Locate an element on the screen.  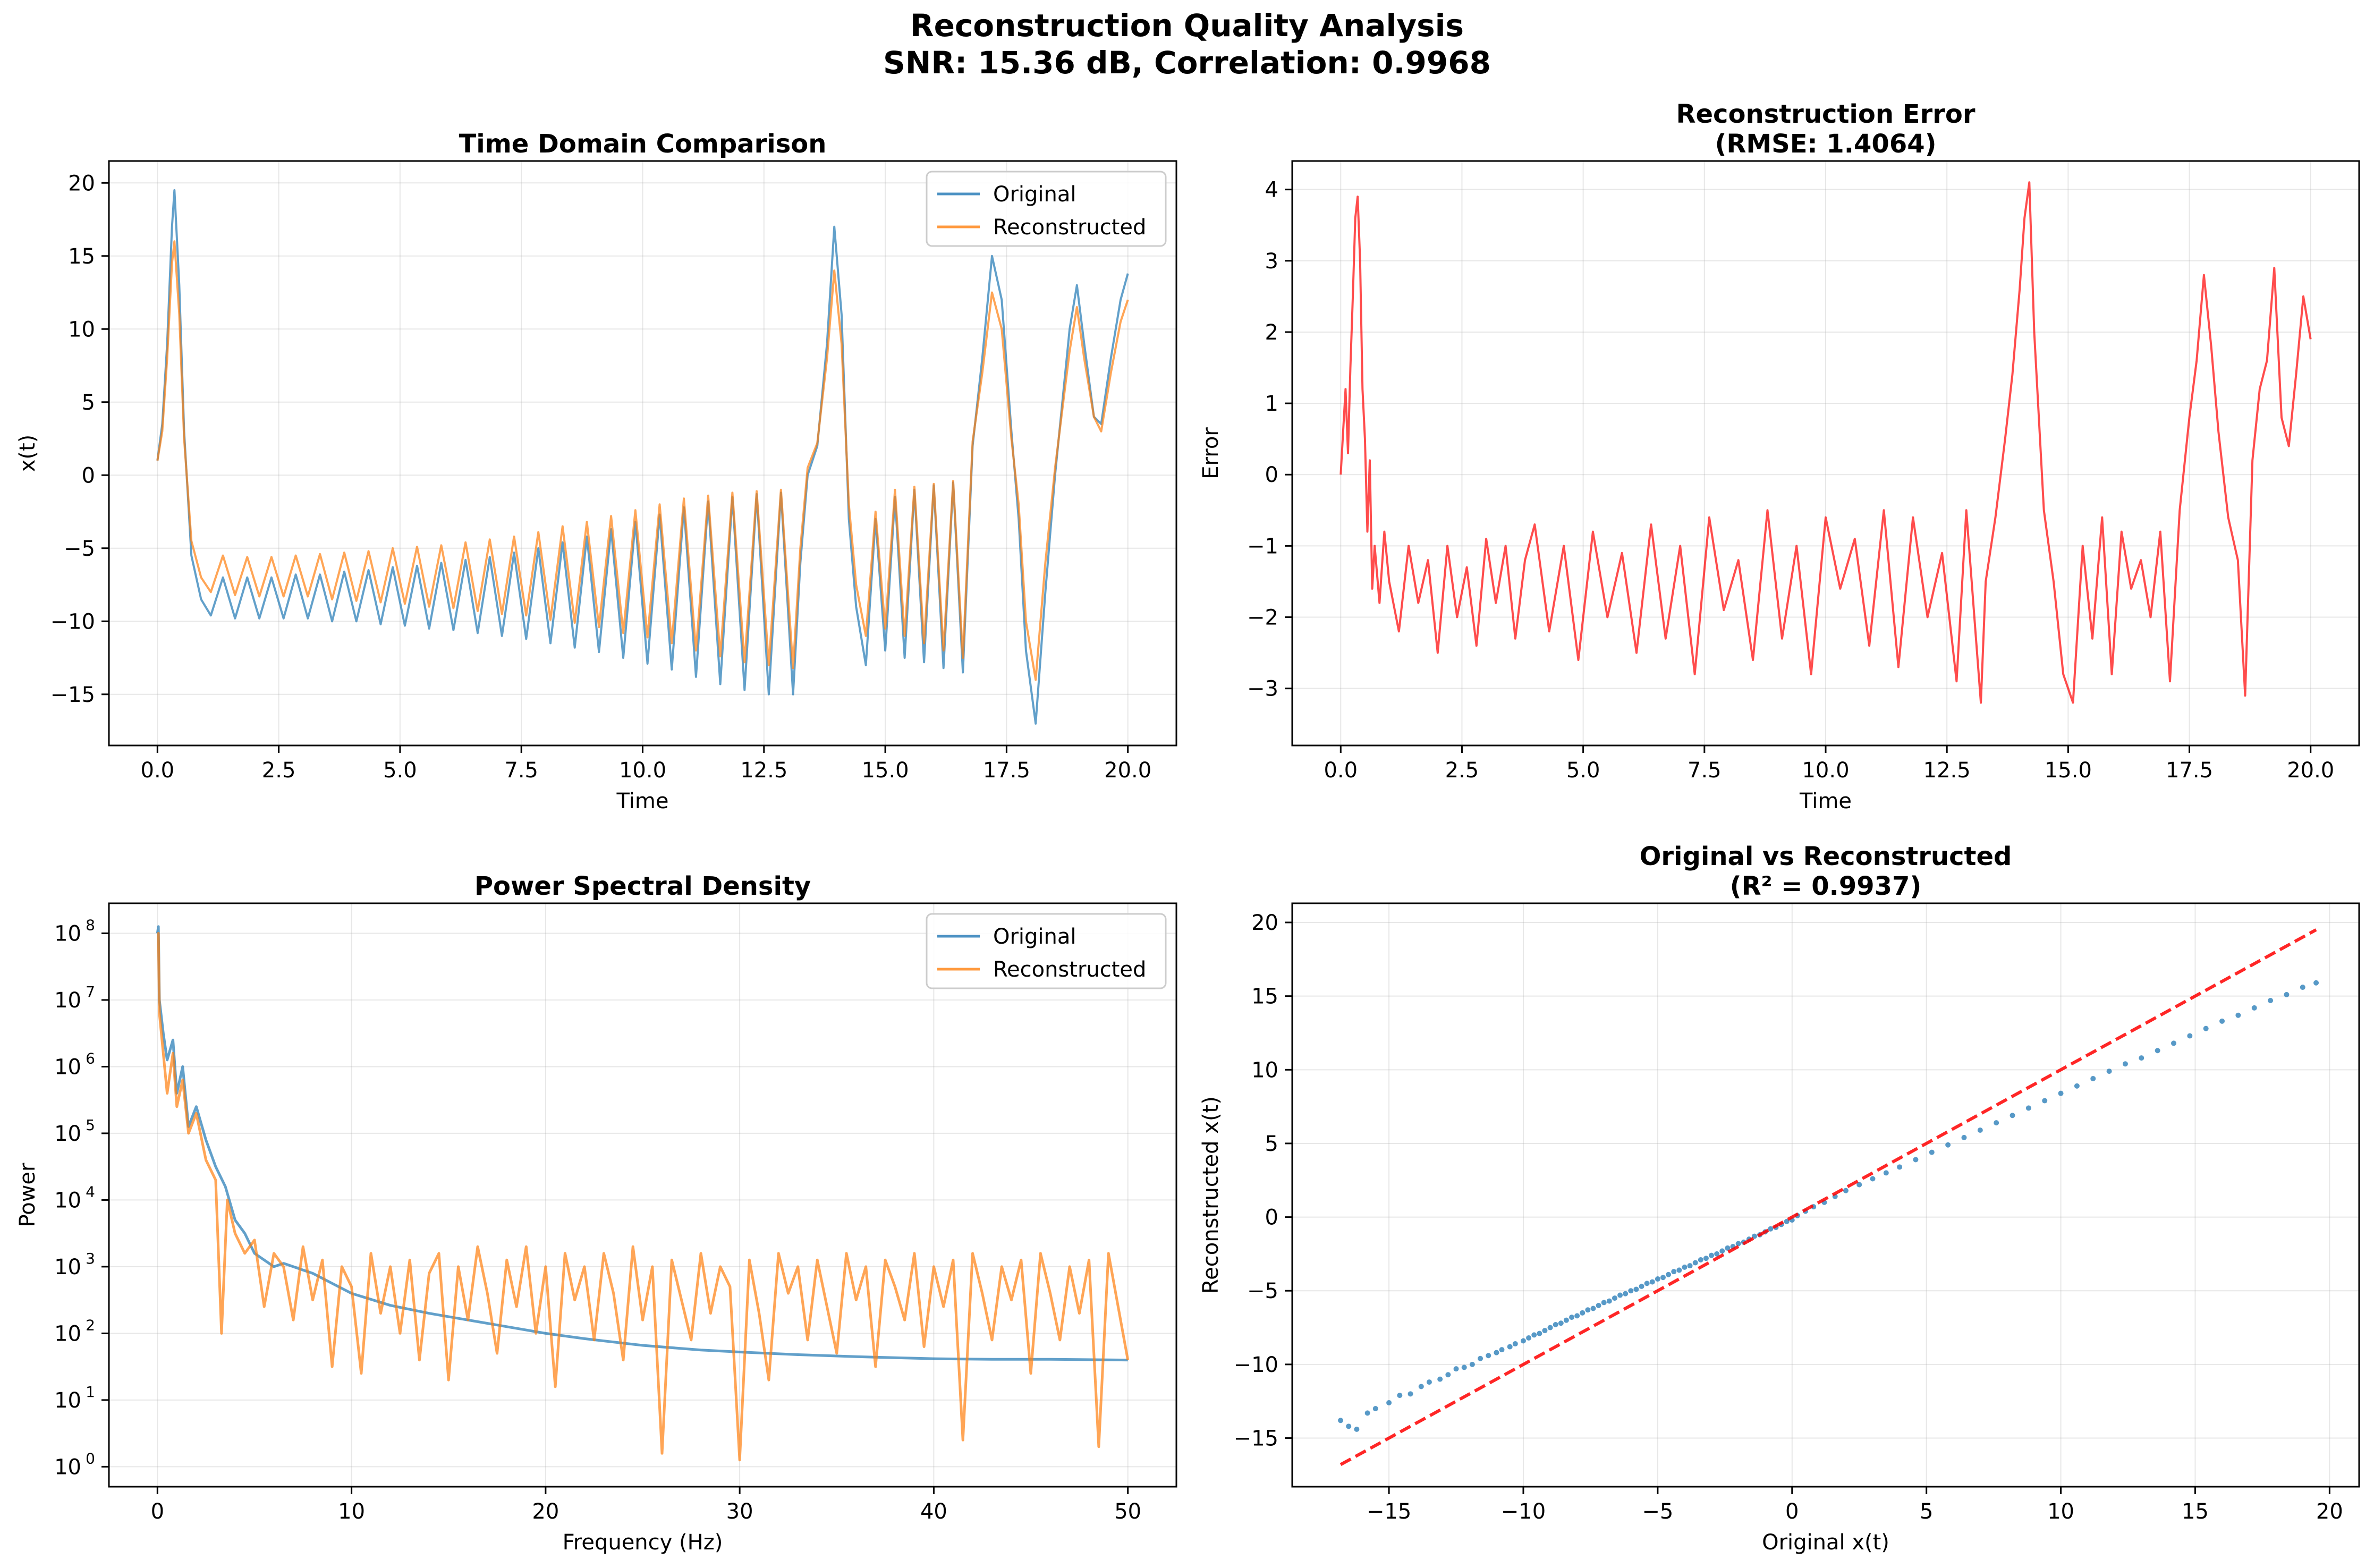
legend-box is located at coordinates (1046, 209).